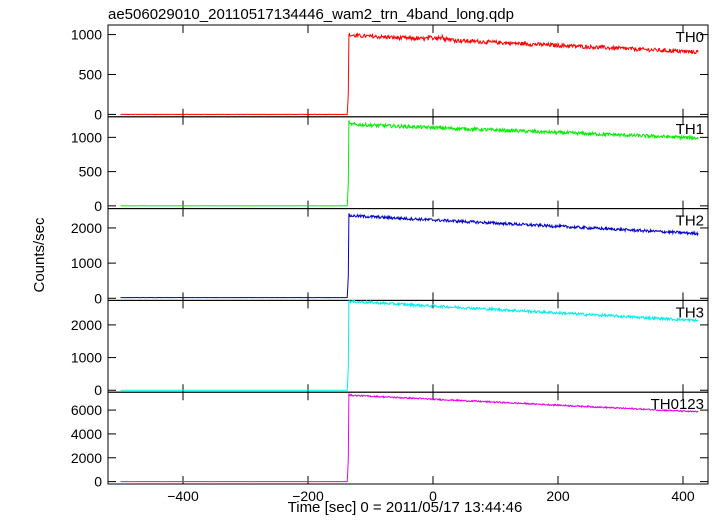 The width and height of the screenshot is (717, 521). I want to click on x-tick-label: −200, so click(308, 496).